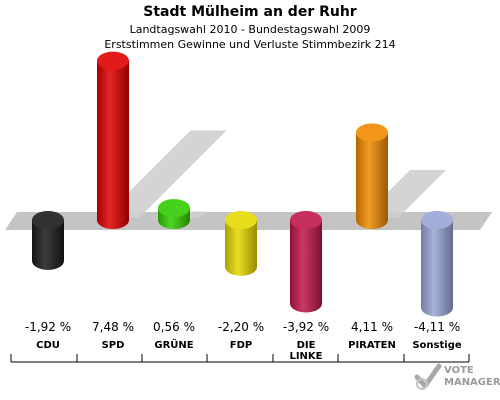 This screenshot has width=500, height=400. What do you see at coordinates (306, 327) in the screenshot?
I see `value-label-die-linke: -3,92 %` at bounding box center [306, 327].